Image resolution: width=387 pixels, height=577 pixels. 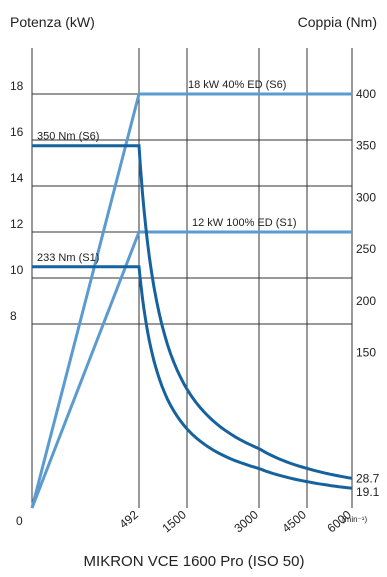 I want to click on x-tick-label: 4500, so click(x=294, y=521).